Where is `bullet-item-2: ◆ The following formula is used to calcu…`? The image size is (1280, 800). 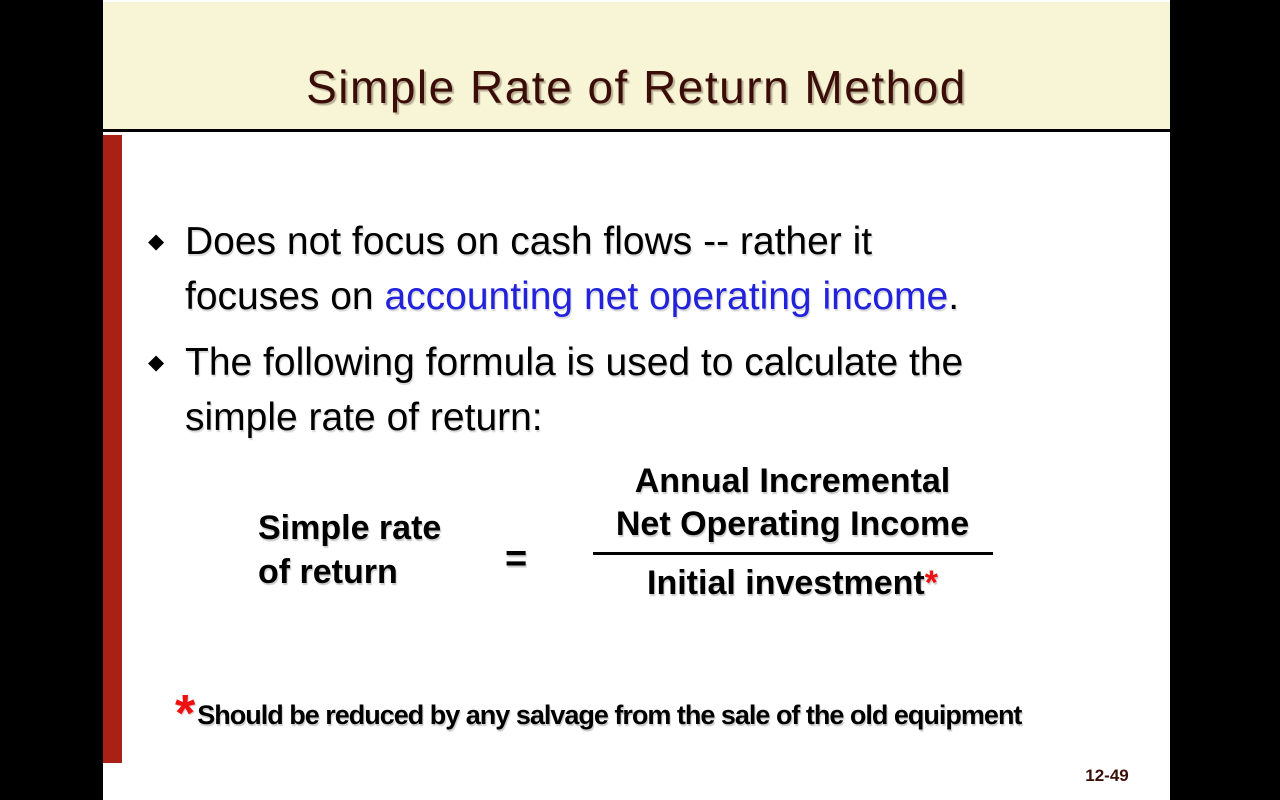
bullet-item-2: ◆ The following formula is used to calcu… is located at coordinates (628, 390).